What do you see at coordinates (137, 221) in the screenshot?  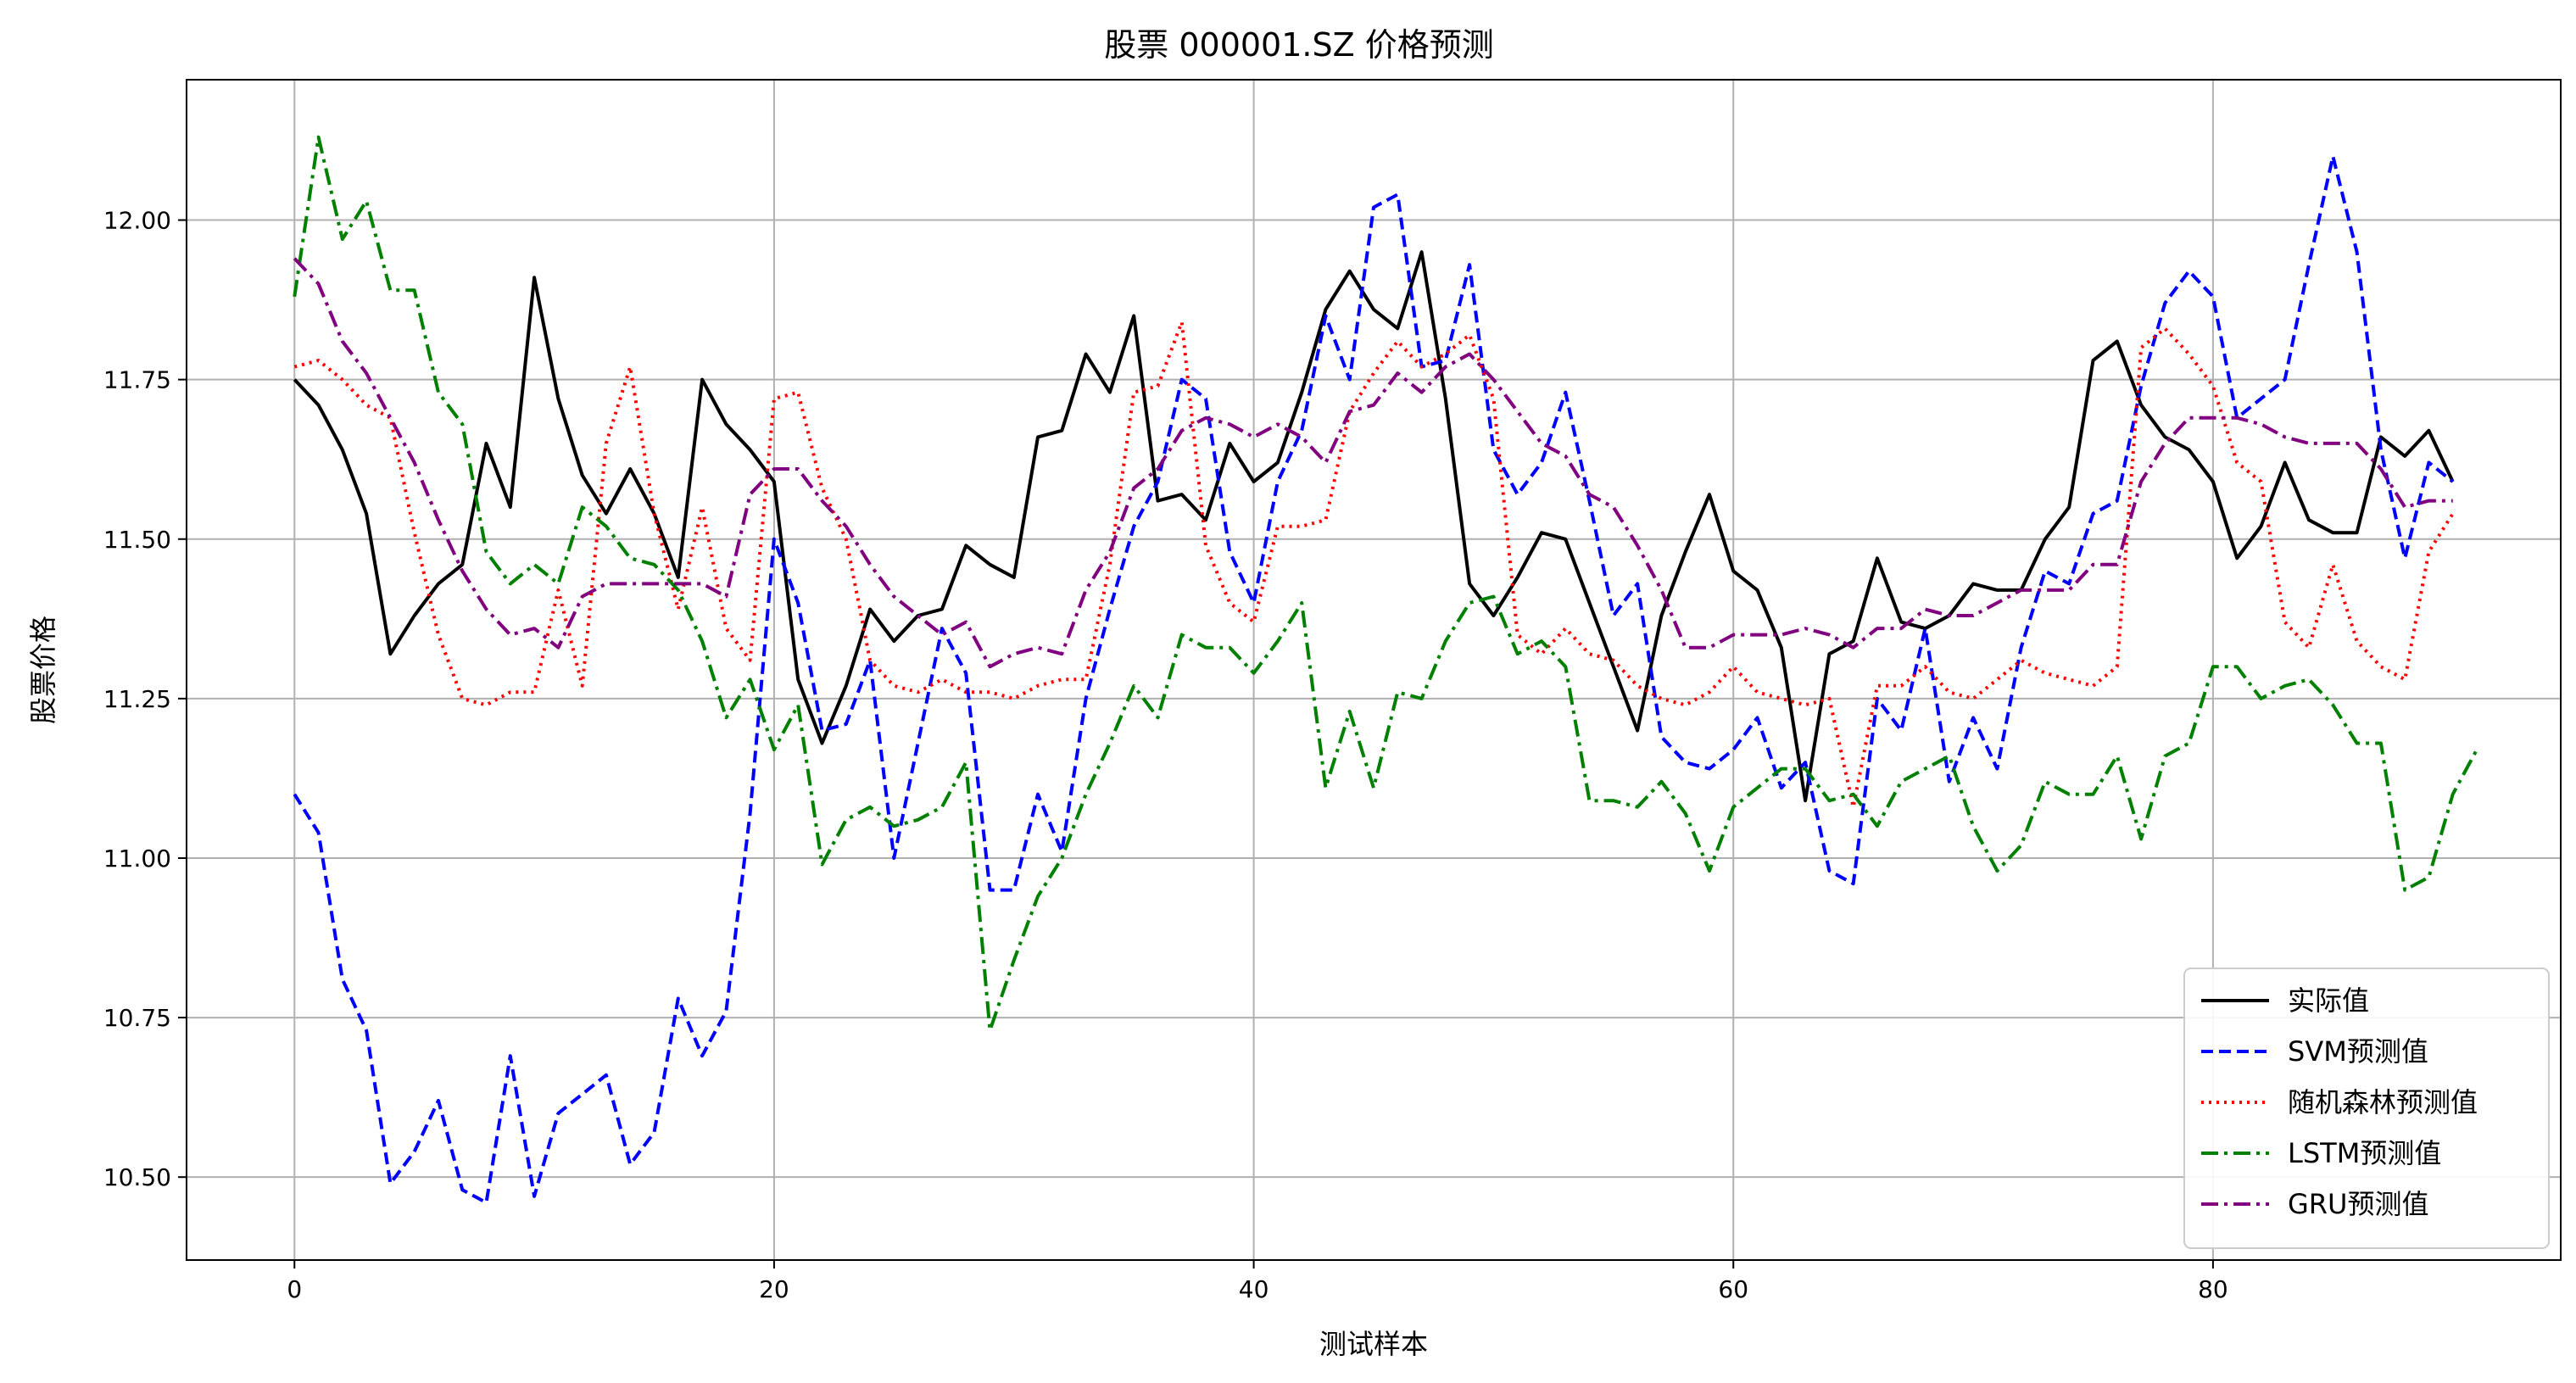 I see `y-tick-label: 12.00` at bounding box center [137, 221].